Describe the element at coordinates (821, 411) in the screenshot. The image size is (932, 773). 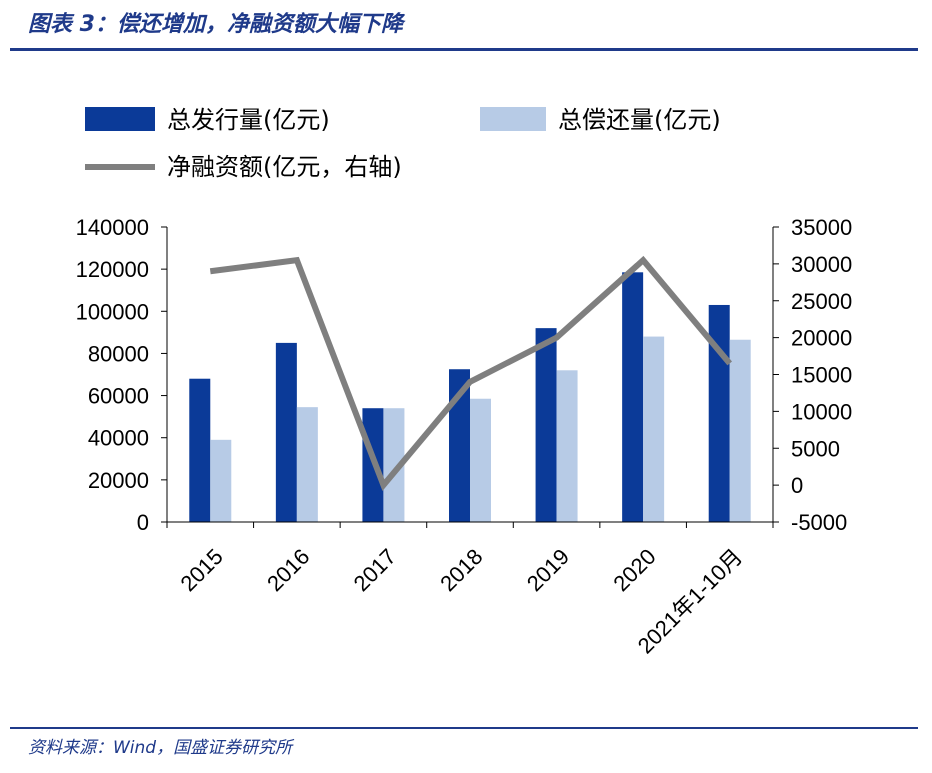
I see `y-right-tick-label: 10000` at that location.